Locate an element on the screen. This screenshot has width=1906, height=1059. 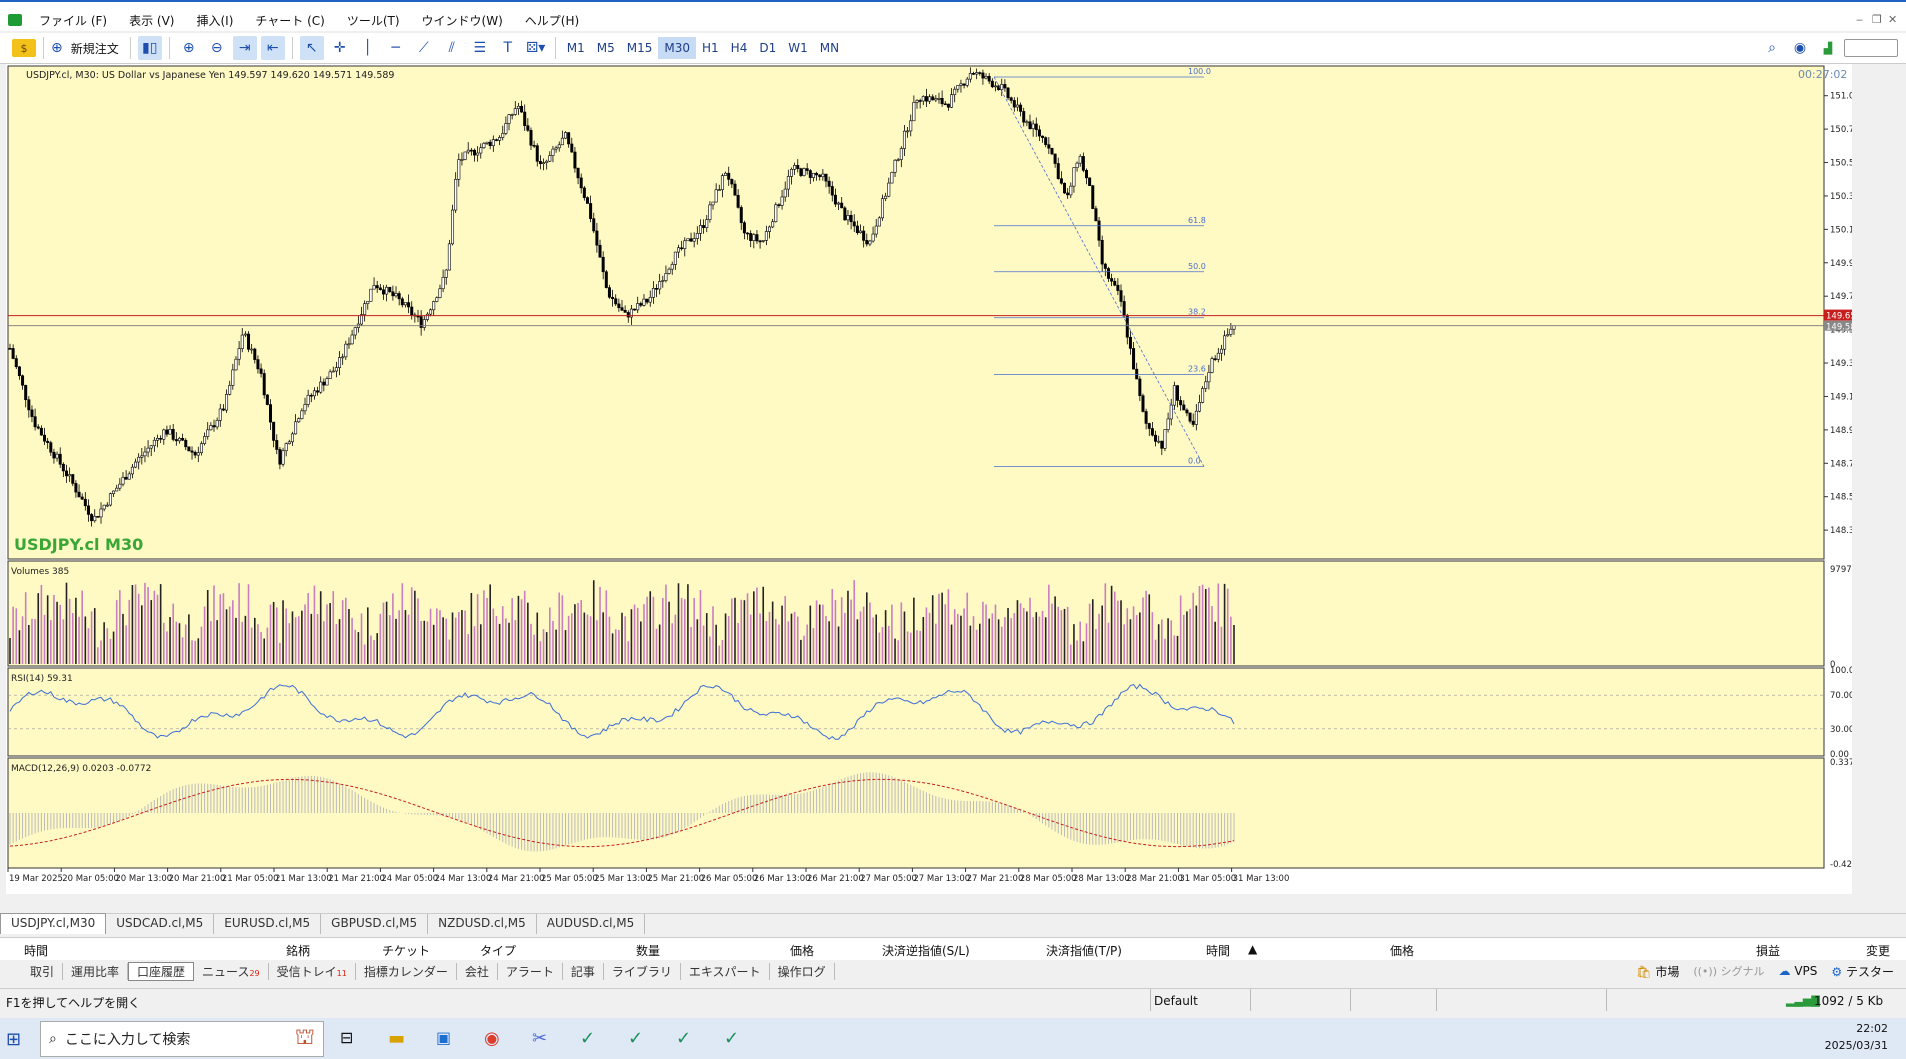
candlestick-icon: ▮▯ is located at coordinates (149, 48).